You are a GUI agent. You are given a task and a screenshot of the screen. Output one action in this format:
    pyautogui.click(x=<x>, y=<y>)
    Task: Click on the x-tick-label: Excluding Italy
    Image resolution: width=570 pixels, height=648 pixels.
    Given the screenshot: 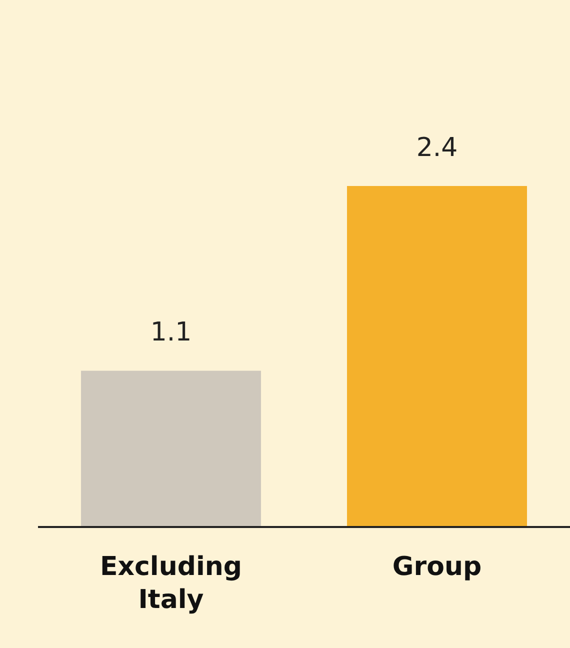 What is the action you would take?
    pyautogui.click(x=171, y=583)
    